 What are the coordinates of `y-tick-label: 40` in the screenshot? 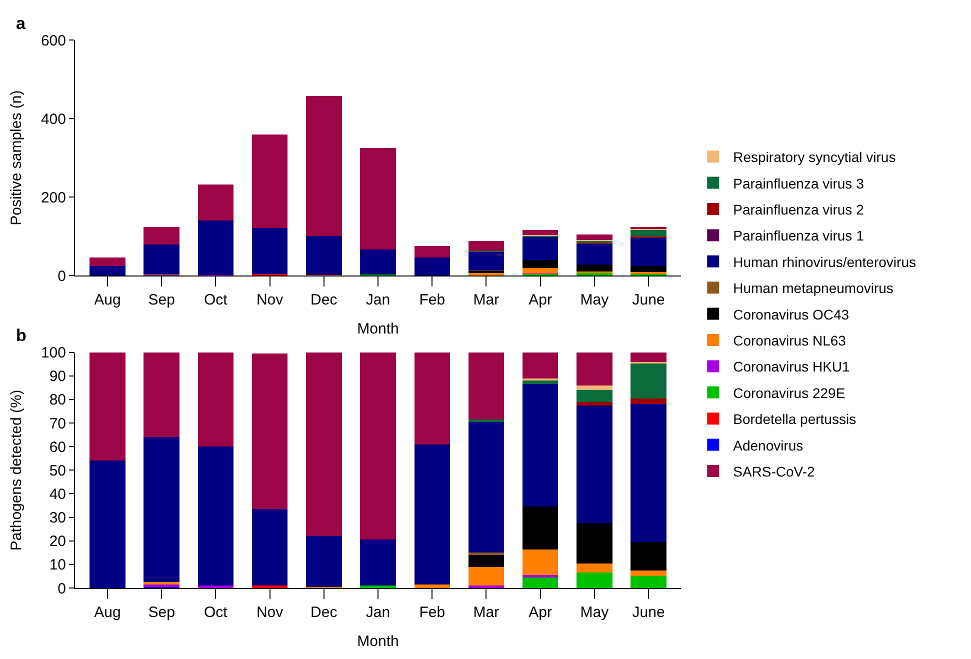 It's located at (57, 494).